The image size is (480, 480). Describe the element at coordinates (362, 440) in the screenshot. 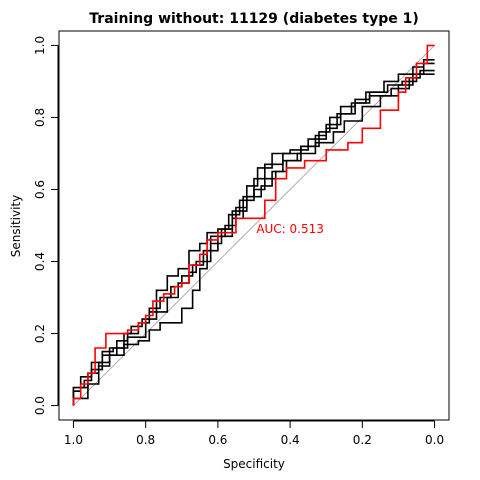

I see `x-tick-label: 0.2` at that location.